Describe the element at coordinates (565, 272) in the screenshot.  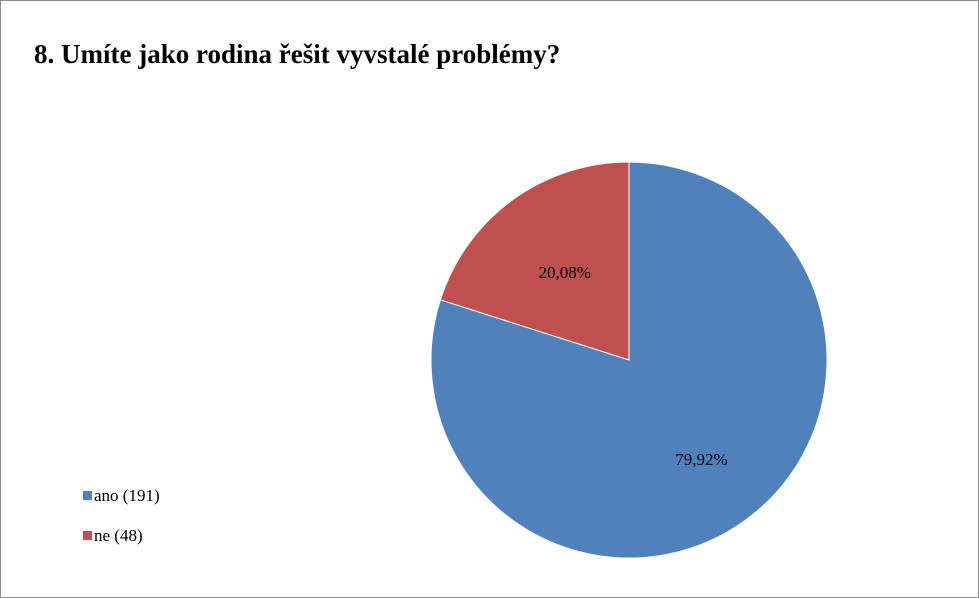
I see `data-label-1: 20,08%` at that location.